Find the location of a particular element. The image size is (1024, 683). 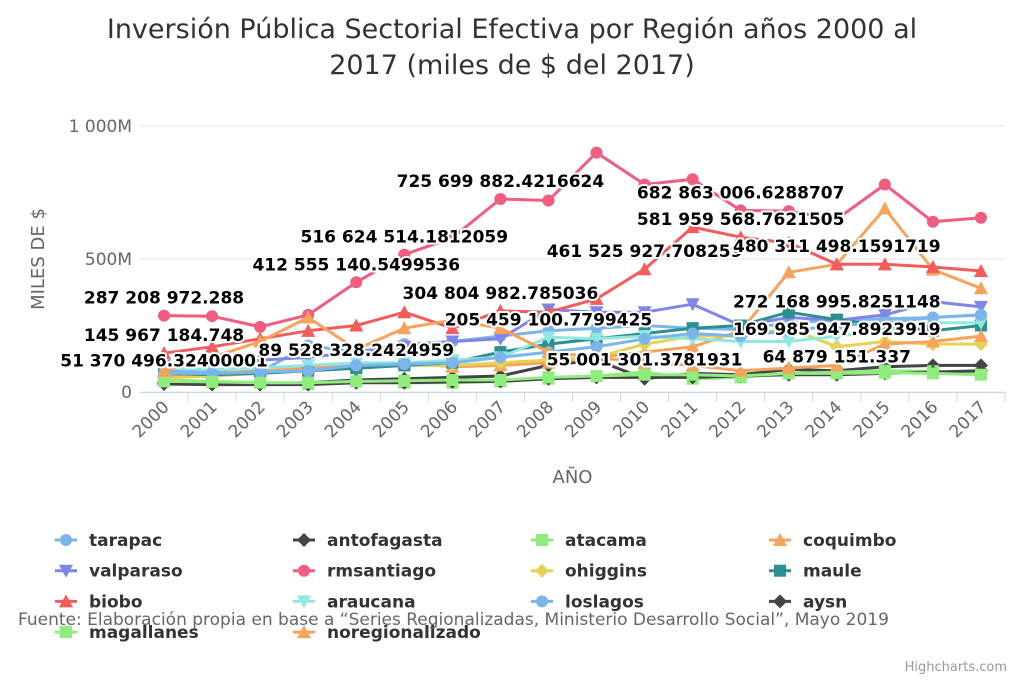

legend-item-valparaso: valparaso is located at coordinates (119, 572).